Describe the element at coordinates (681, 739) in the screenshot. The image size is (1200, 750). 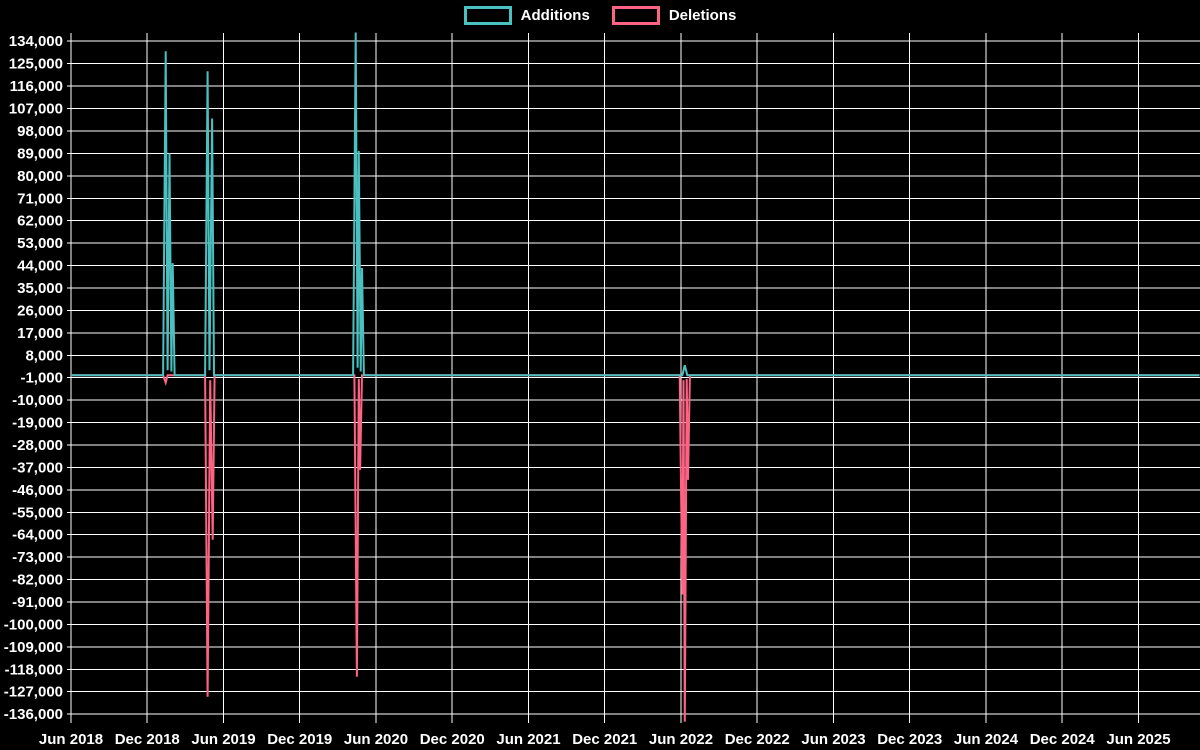
I see `x-axis-tick-label: Jun 2022` at that location.